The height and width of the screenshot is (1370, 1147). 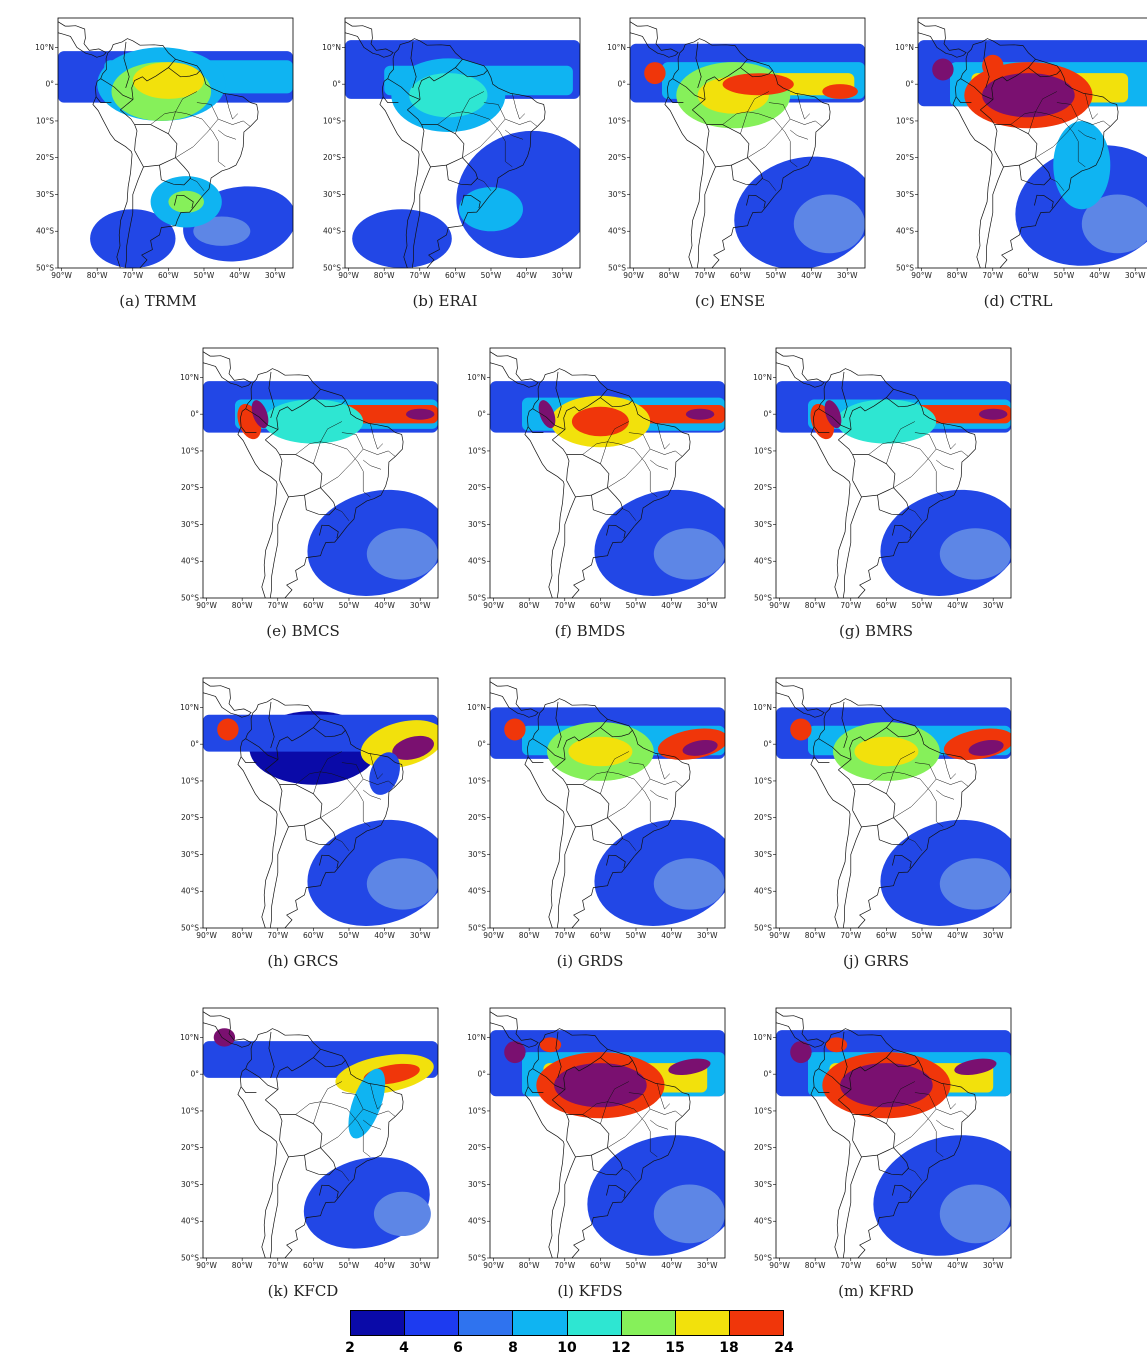 I want to click on colorbar-label: 24, so click(x=784, y=1348).